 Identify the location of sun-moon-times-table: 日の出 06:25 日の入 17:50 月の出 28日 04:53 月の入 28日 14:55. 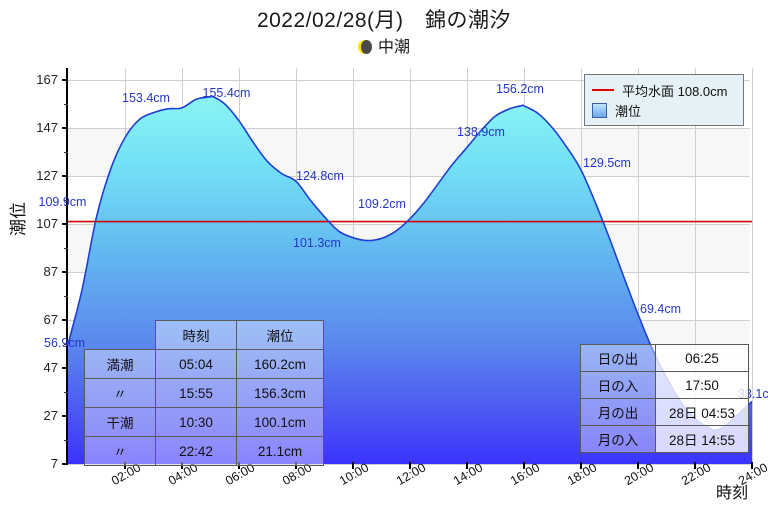
(664, 398).